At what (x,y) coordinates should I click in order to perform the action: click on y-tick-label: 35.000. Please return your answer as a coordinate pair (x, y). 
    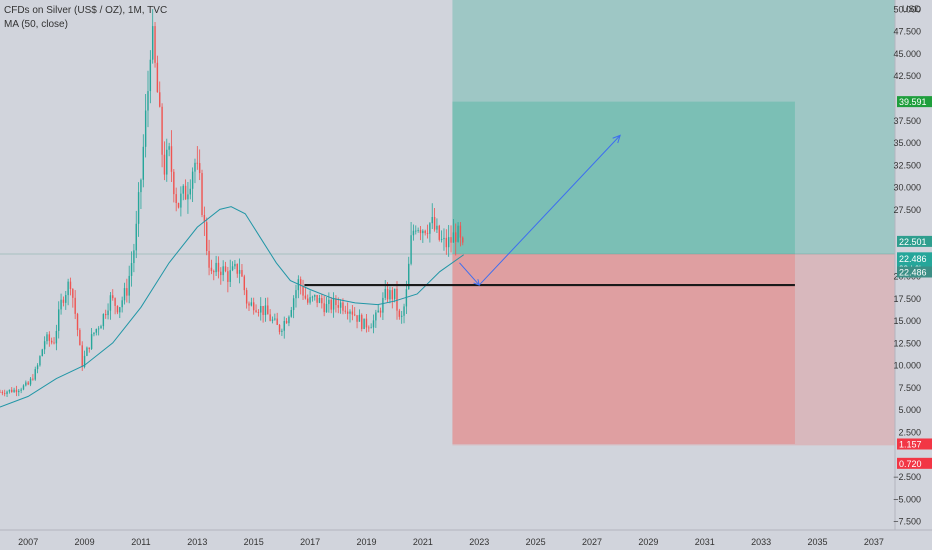
    Looking at the image, I should click on (907, 143).